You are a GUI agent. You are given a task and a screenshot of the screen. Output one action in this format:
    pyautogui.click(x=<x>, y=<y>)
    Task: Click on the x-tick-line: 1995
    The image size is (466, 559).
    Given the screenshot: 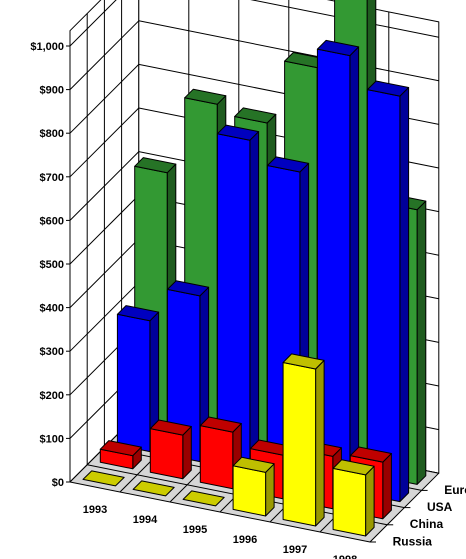 What is the action you would take?
    pyautogui.click(x=195, y=530)
    